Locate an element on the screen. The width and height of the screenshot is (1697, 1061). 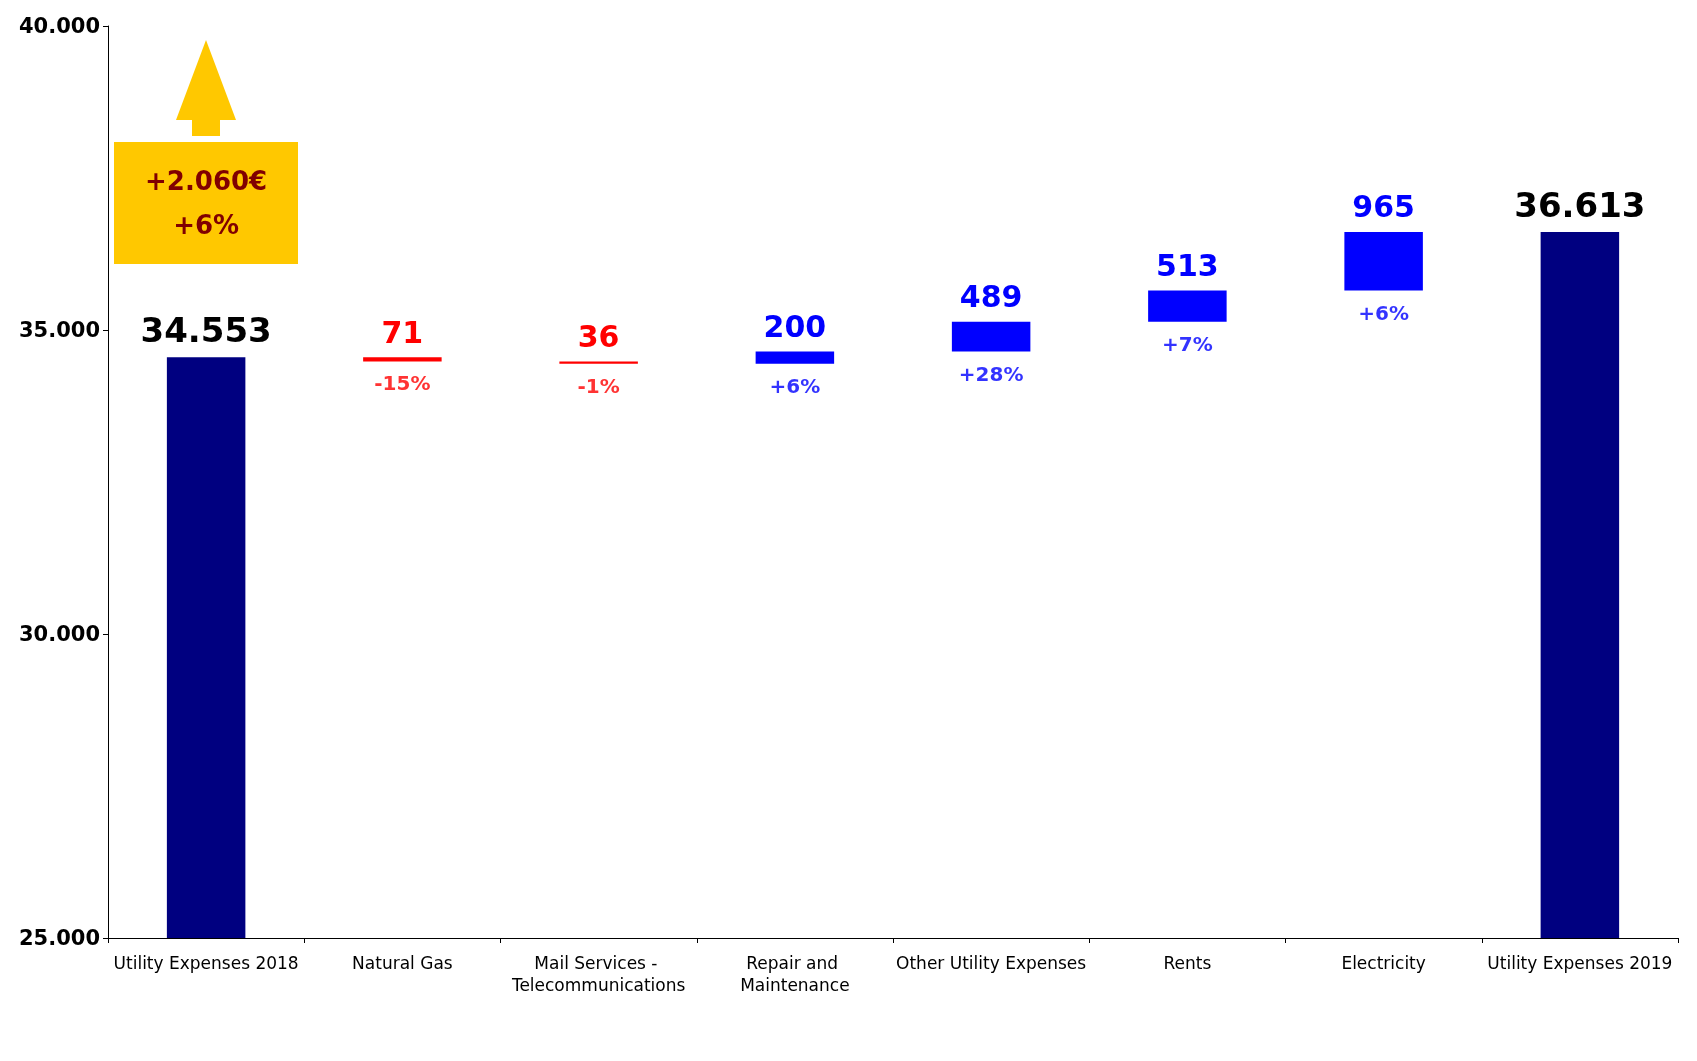
y-tick-label: 40.000 is located at coordinates (59, 26).